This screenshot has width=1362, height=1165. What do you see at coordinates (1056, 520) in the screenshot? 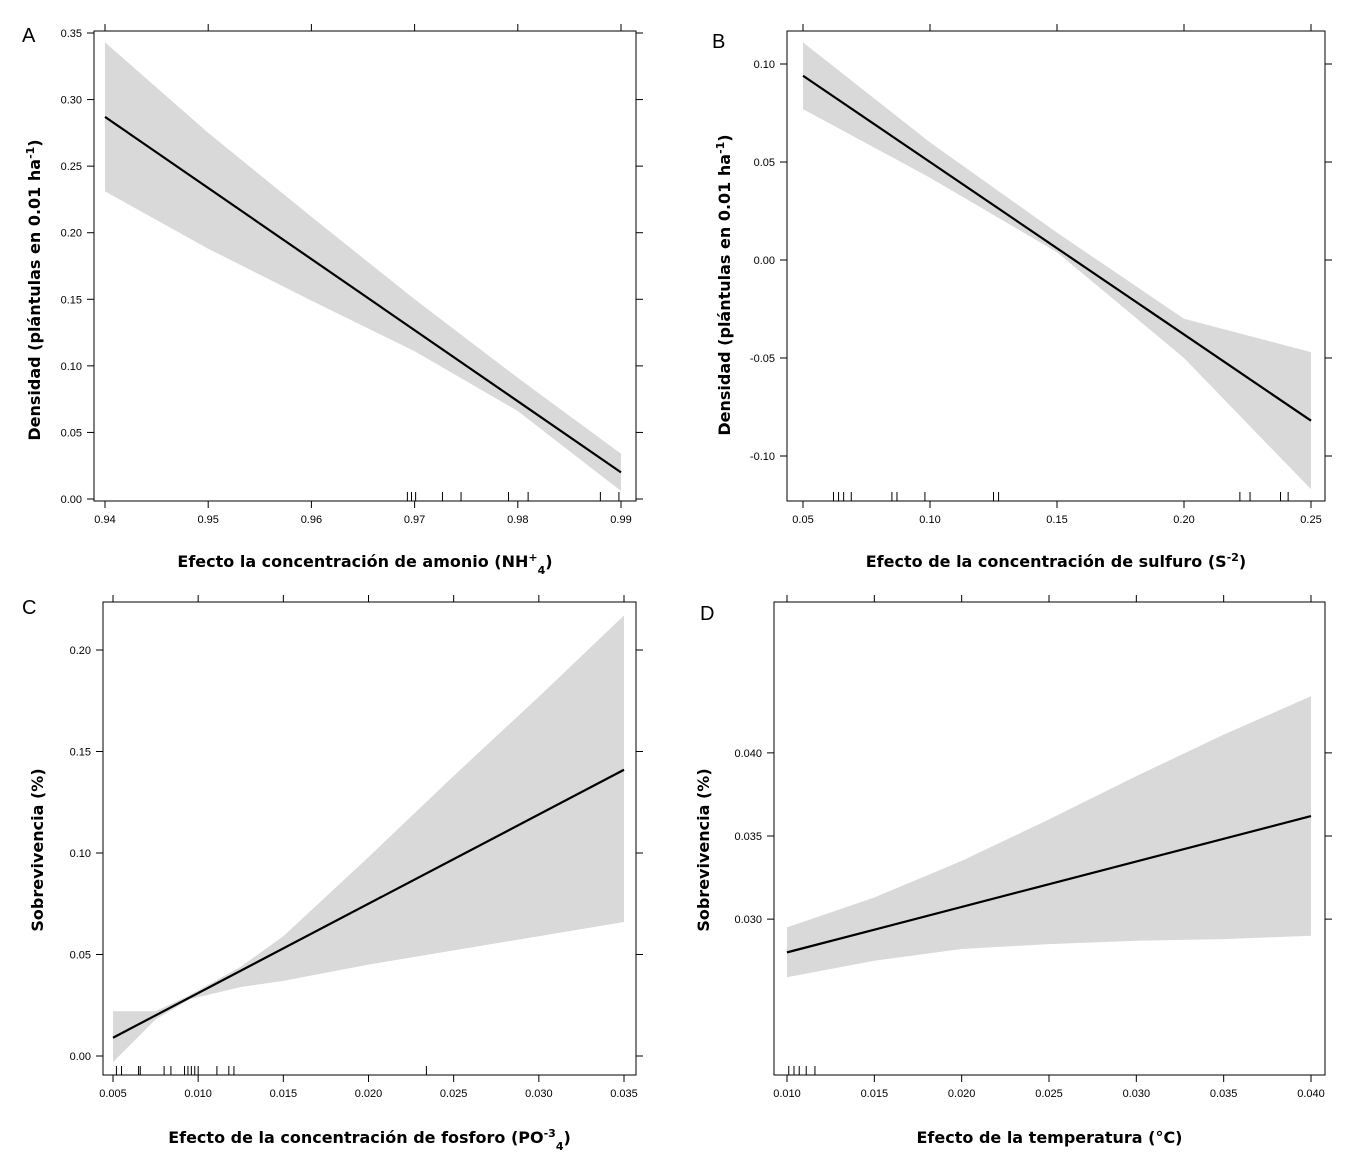
I see `x-tick-label: 0.15` at bounding box center [1056, 520].